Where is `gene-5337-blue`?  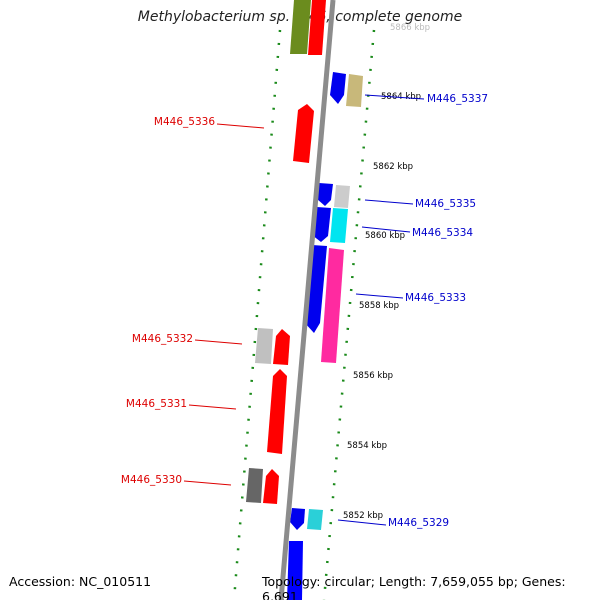 gene-5337-blue is located at coordinates (338, 88).